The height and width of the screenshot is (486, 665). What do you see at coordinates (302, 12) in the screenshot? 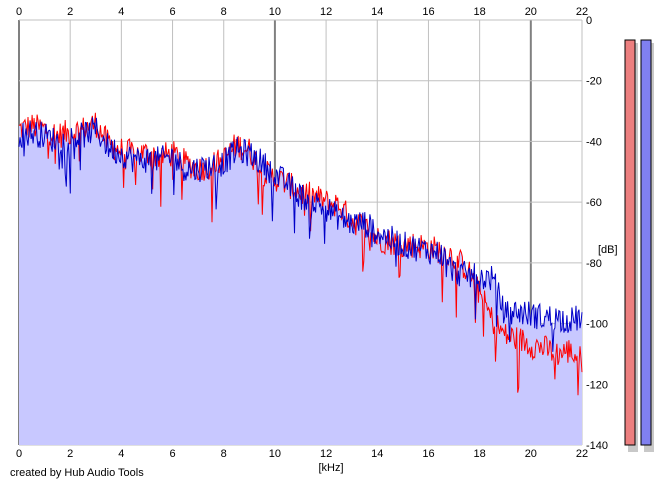
I see `x-axis-top: 0 2 4 6 8 10 12 14 16 18 20 22` at bounding box center [302, 12].